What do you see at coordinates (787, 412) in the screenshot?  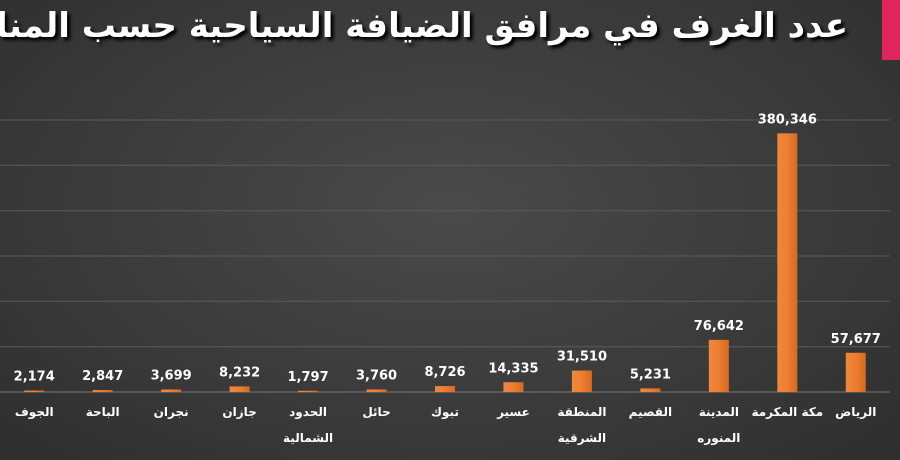 I see `x-tick-label: مكة المكرمة` at bounding box center [787, 412].